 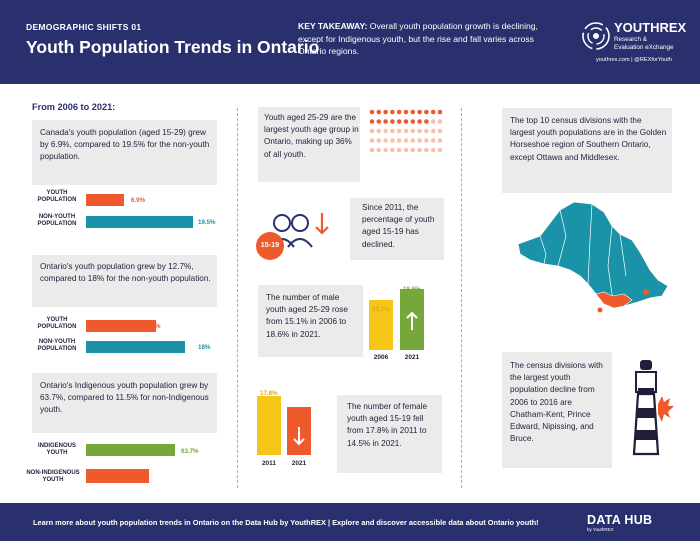 I want to click on logo-url: youthrex.com | @REXforYouth, so click(x=634, y=60).